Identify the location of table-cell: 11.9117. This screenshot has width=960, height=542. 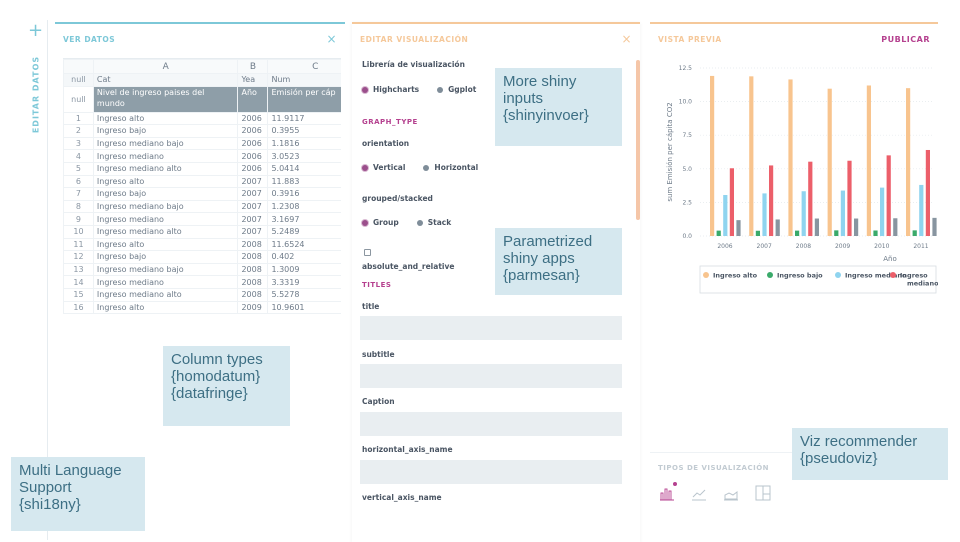
(304, 118).